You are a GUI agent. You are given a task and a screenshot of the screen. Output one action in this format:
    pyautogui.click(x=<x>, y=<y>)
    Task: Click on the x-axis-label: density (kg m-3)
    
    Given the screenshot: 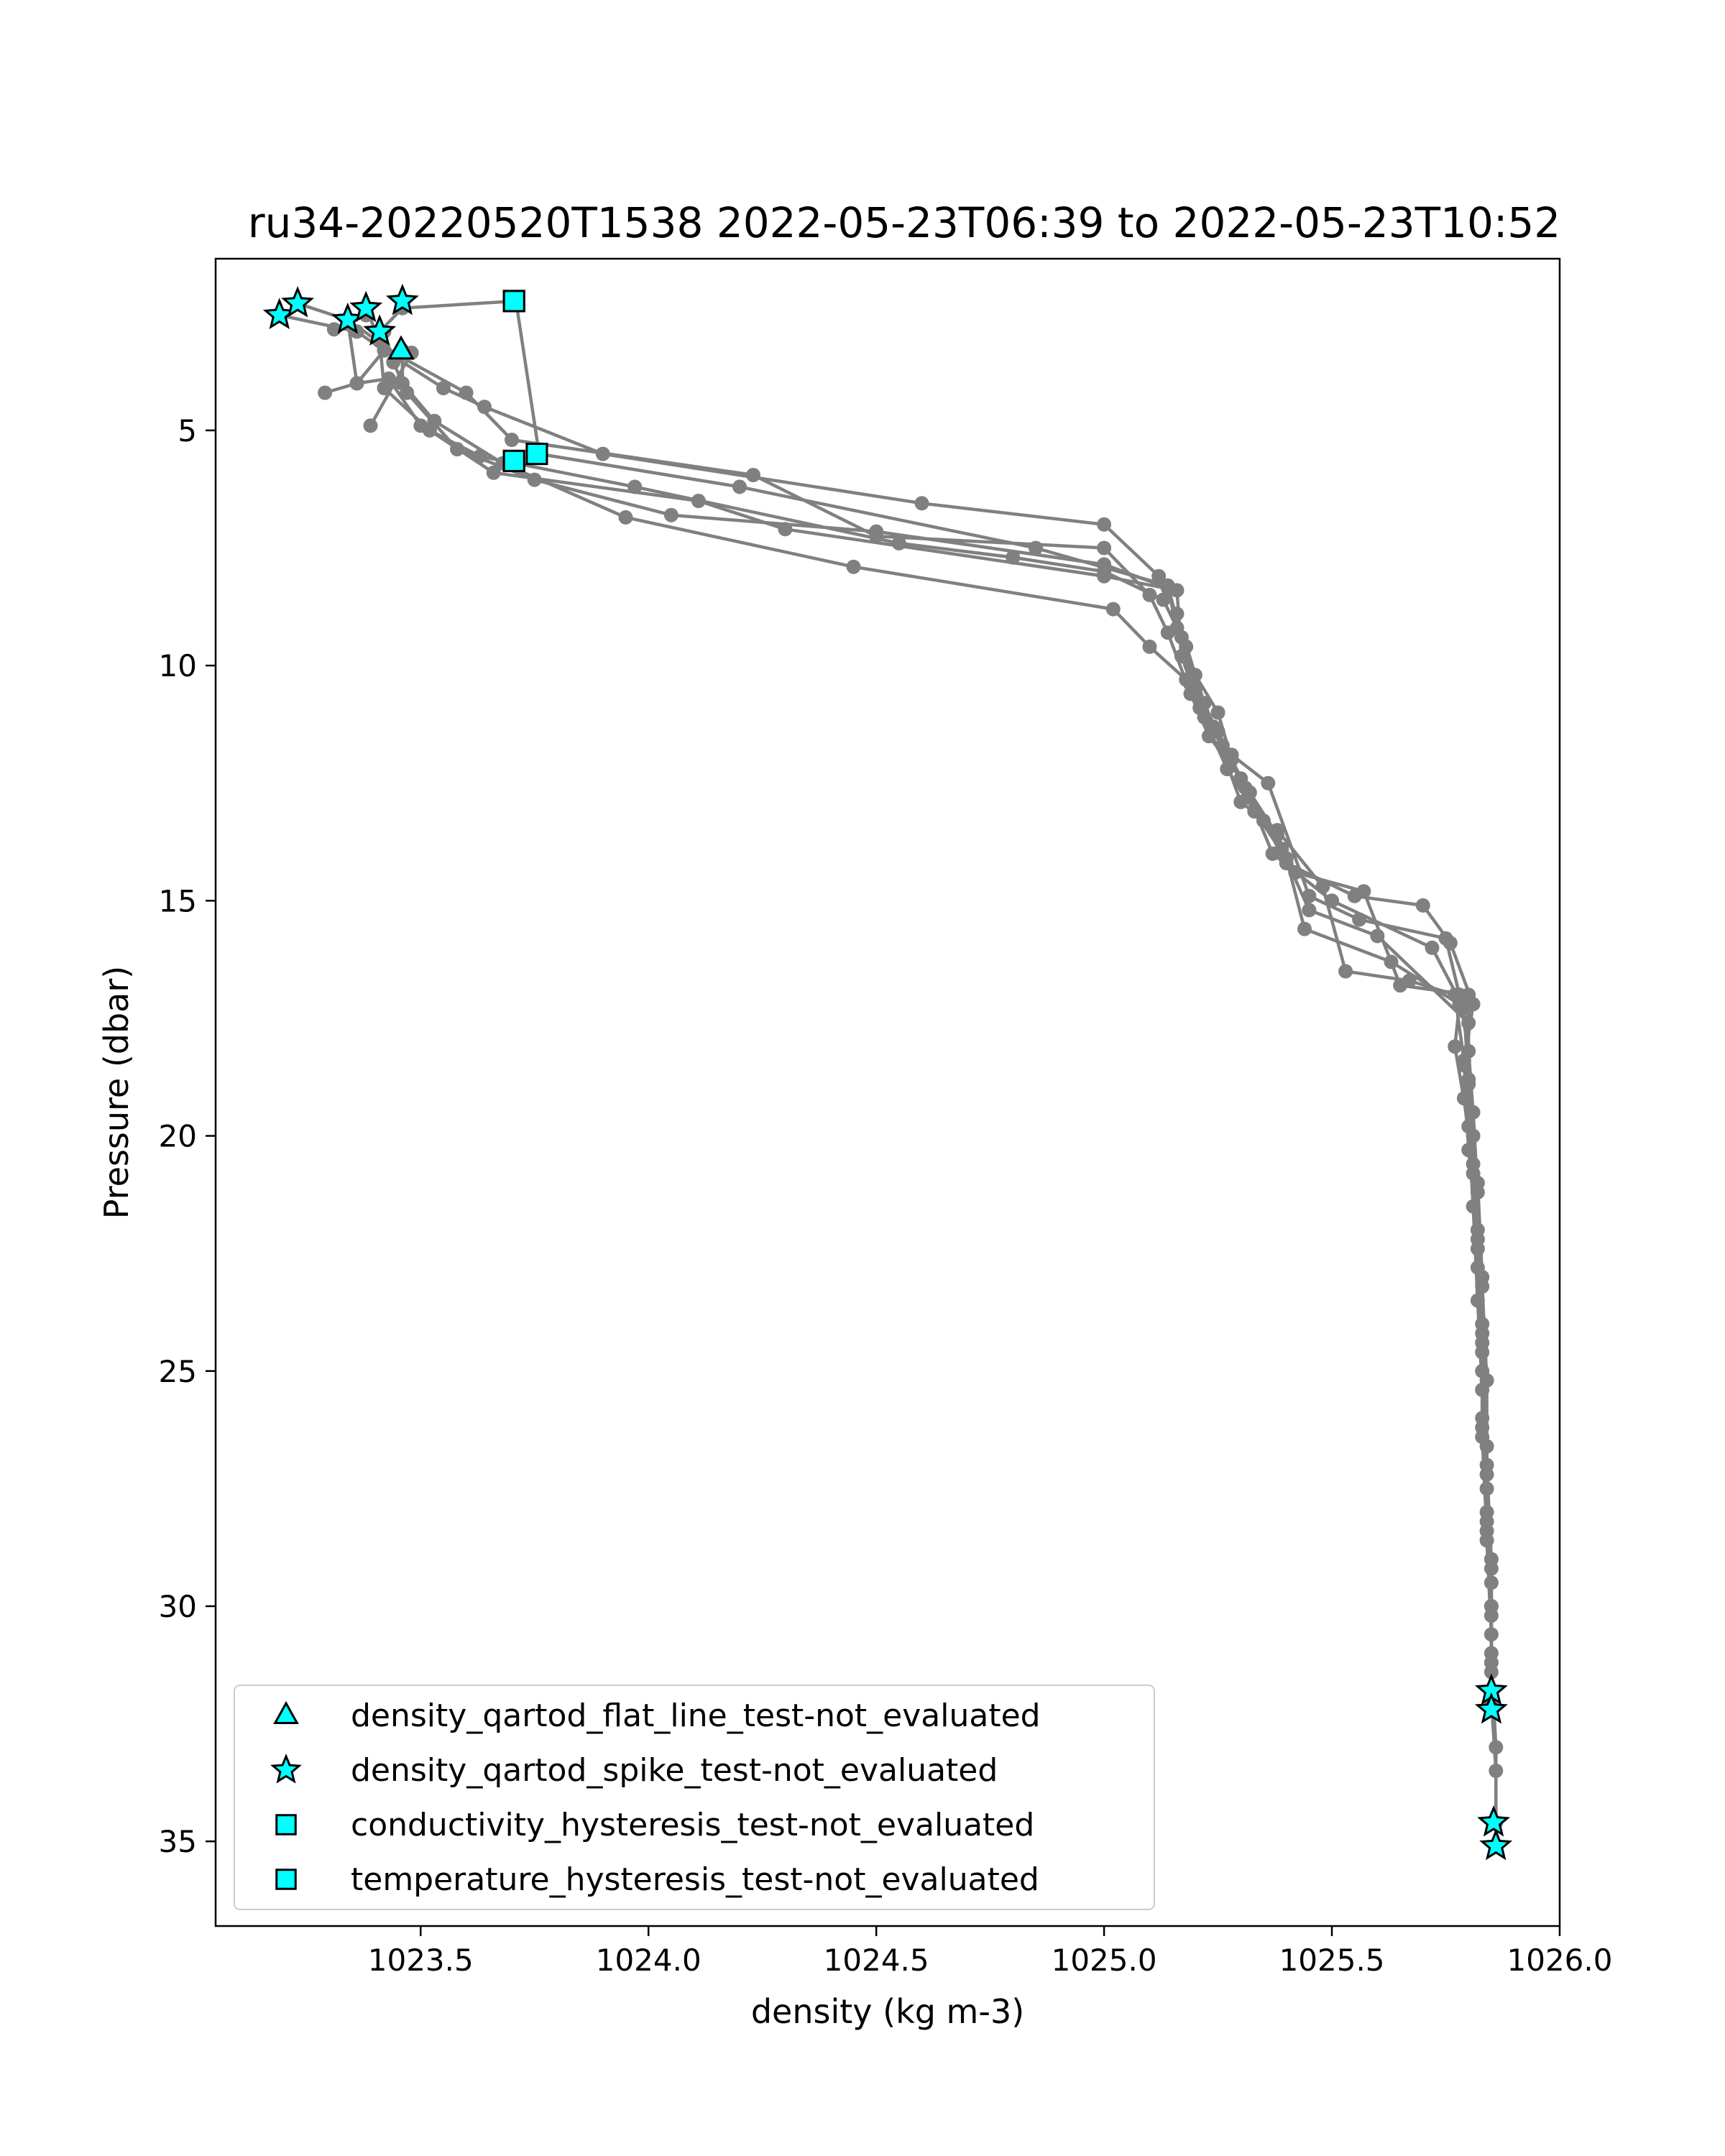 What is the action you would take?
    pyautogui.click(x=887, y=2011)
    